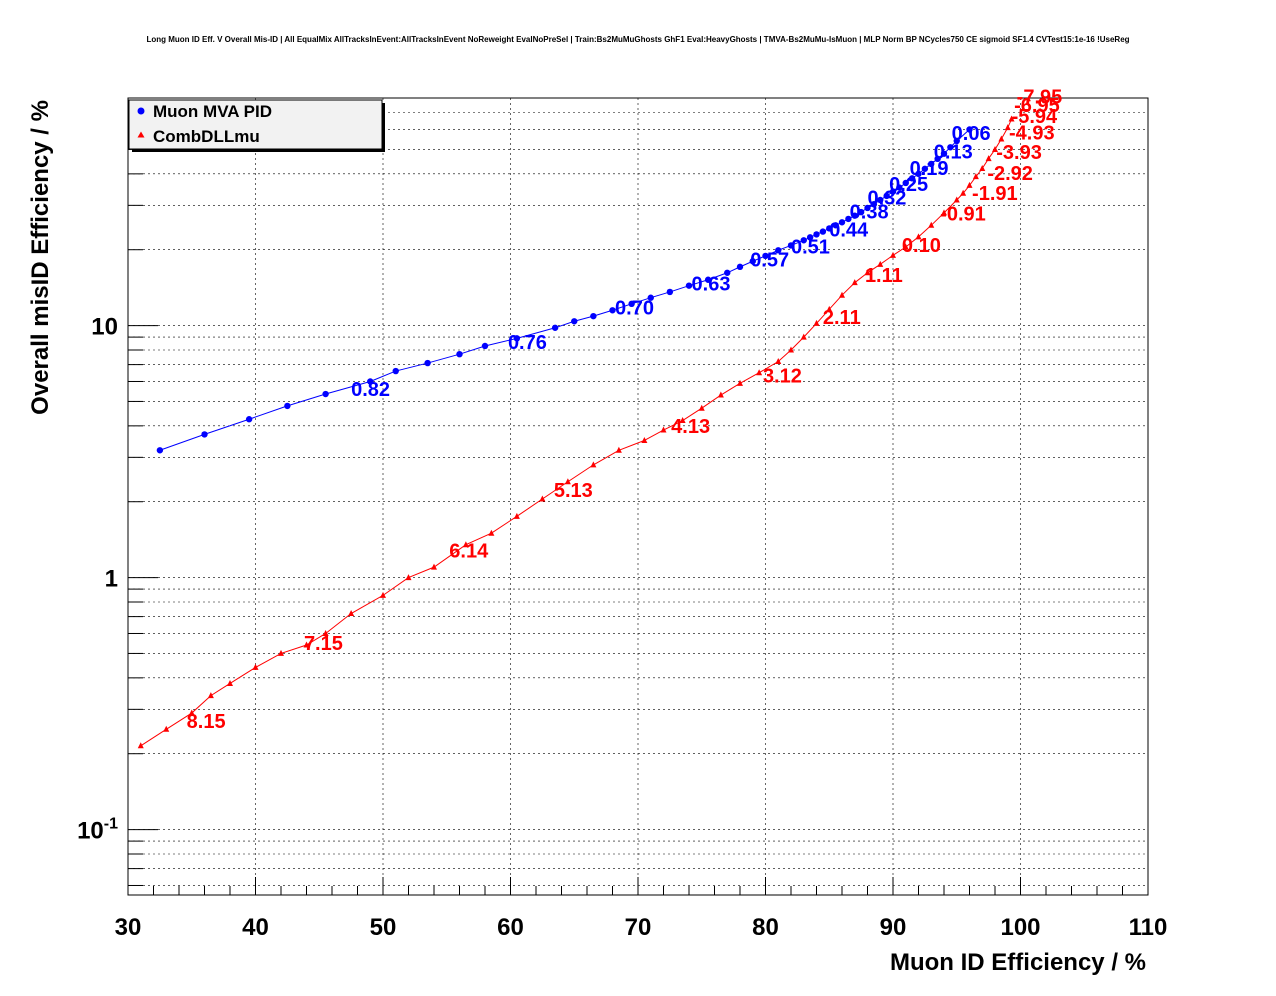 This screenshot has height=996, width=1276. What do you see at coordinates (212, 111) in the screenshot?
I see `legend-label-muon-mva: Muon MVA PID` at bounding box center [212, 111].